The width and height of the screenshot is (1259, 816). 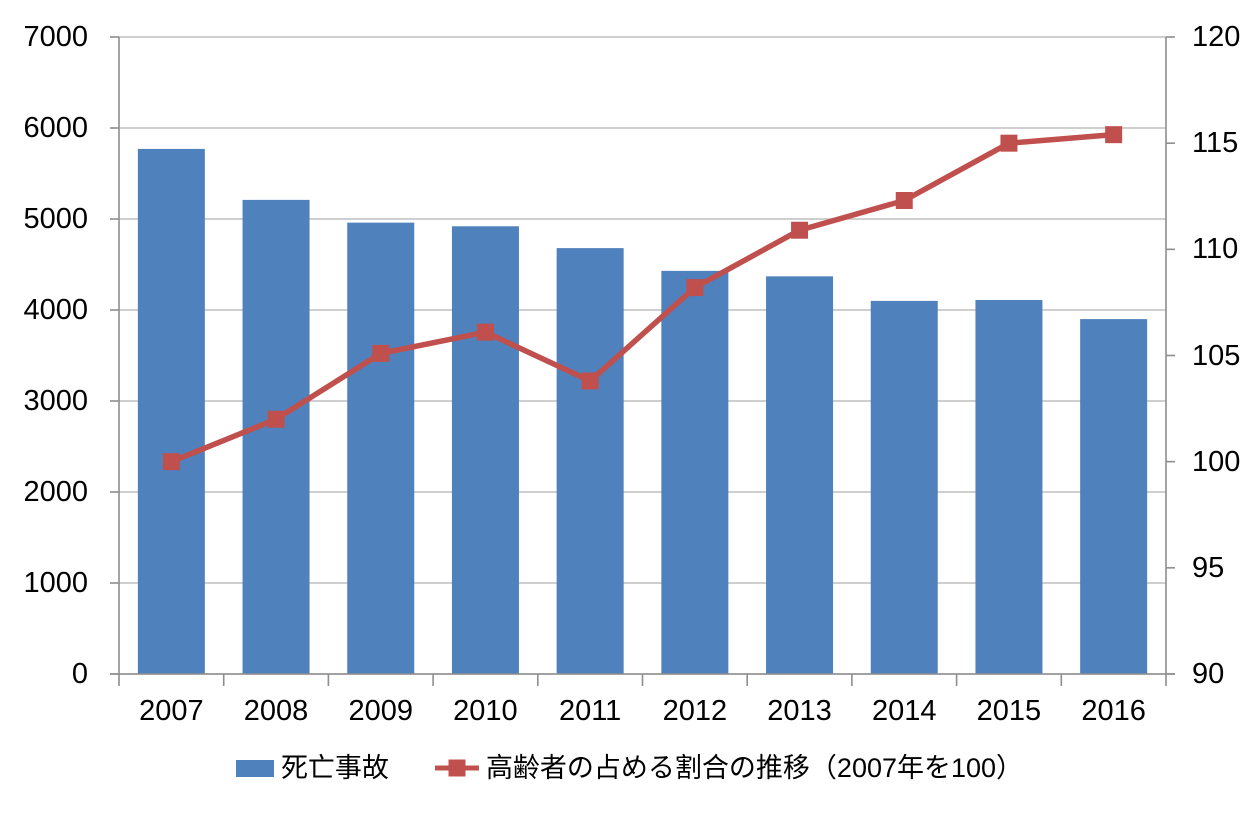 What do you see at coordinates (55, 492) in the screenshot?
I see `y-axis-left-tick-label: 2000` at bounding box center [55, 492].